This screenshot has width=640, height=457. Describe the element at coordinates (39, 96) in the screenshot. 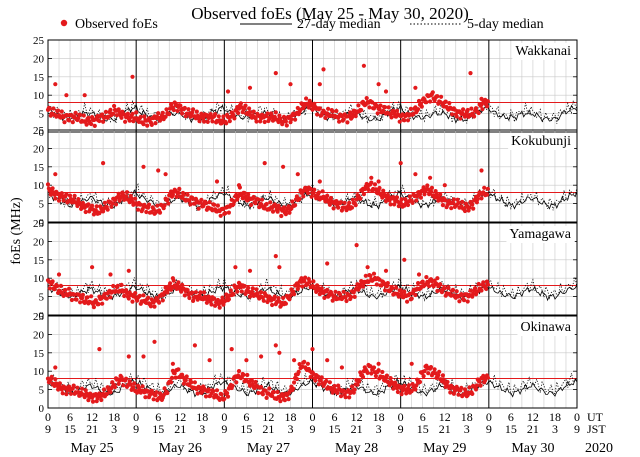

I see `y-tick-label: 10` at that location.